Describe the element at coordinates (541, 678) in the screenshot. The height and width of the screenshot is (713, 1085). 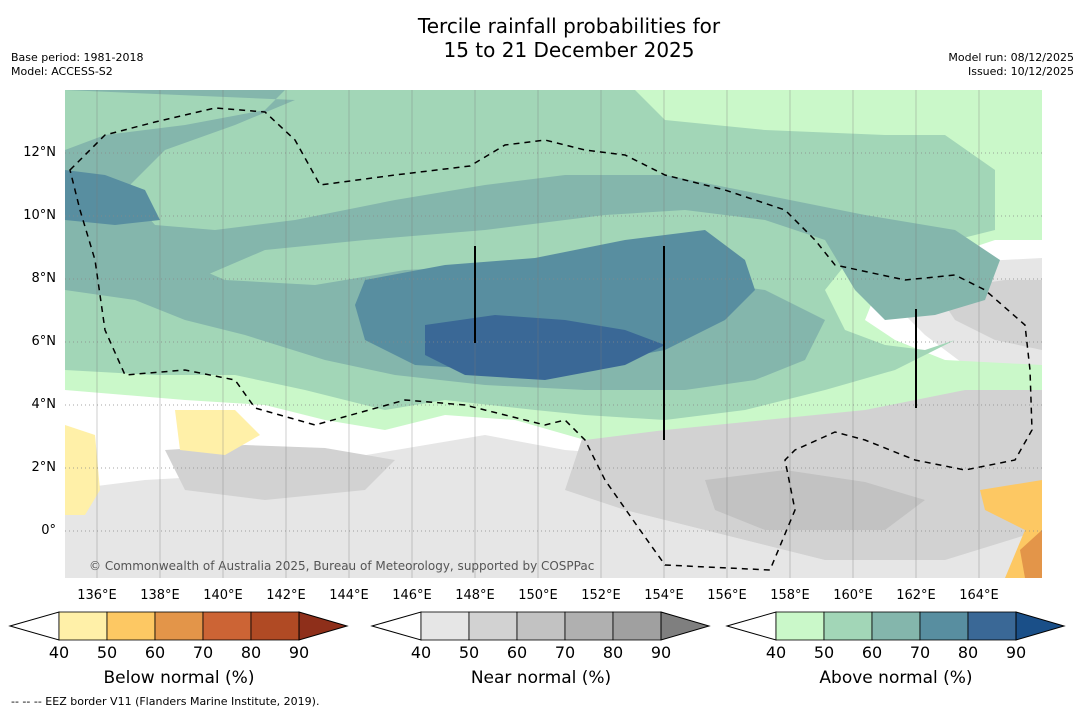
I see `near-normal-label: Near normal (%)` at that location.